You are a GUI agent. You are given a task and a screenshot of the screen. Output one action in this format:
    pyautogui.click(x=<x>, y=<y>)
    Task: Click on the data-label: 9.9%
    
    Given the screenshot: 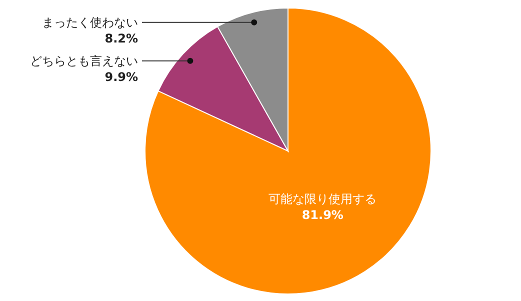 What is the action you would take?
    pyautogui.click(x=121, y=77)
    